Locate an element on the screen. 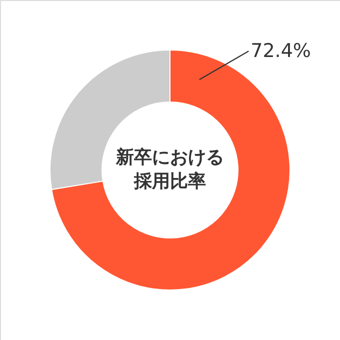  data-label: 72.4% is located at coordinates (280, 51).